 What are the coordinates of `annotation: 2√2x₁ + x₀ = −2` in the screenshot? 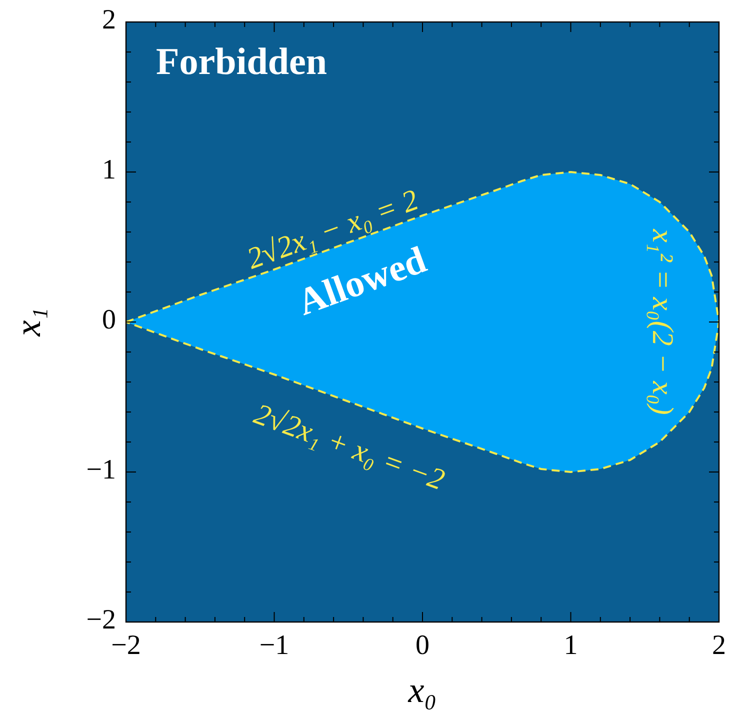 It's located at (349, 447).